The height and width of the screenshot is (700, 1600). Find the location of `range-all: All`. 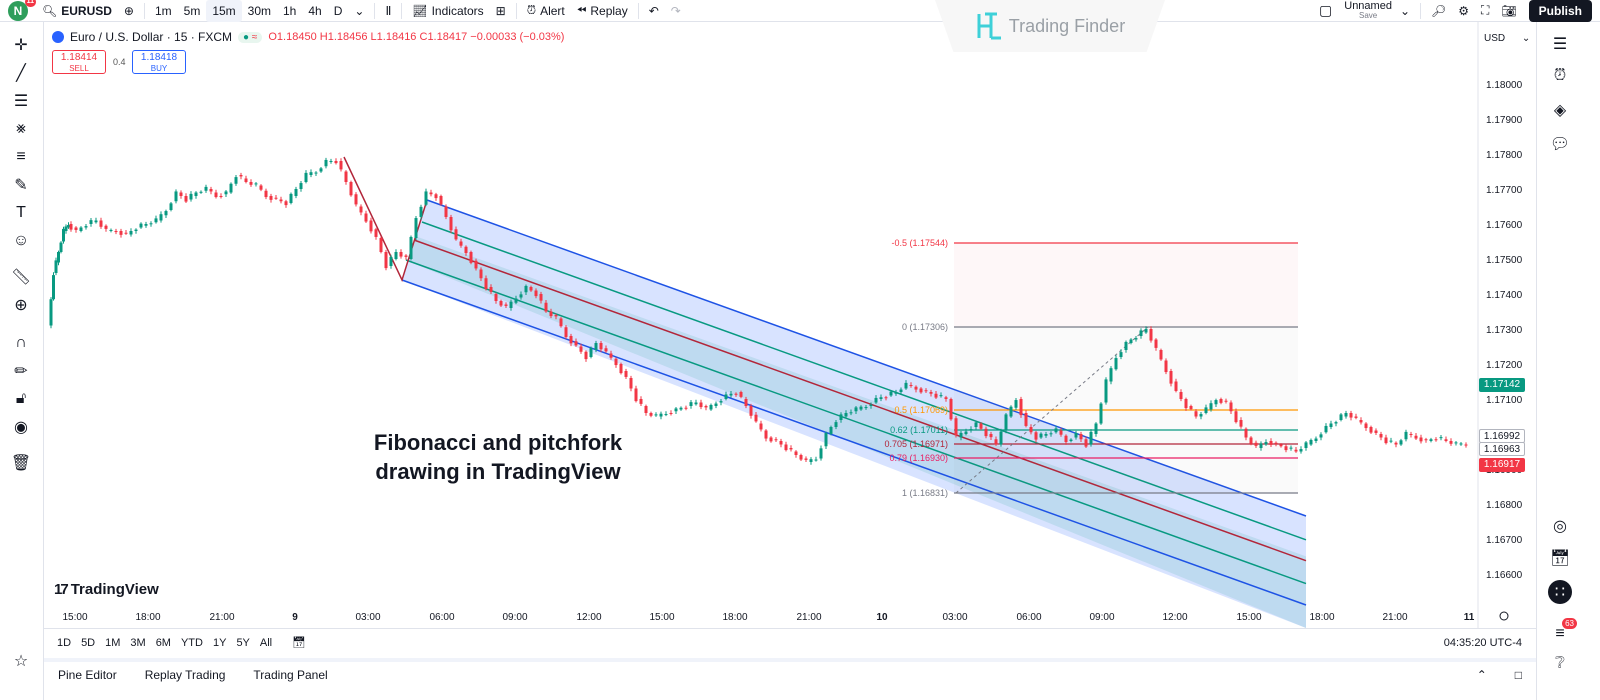

range-all: All is located at coordinates (266, 642).